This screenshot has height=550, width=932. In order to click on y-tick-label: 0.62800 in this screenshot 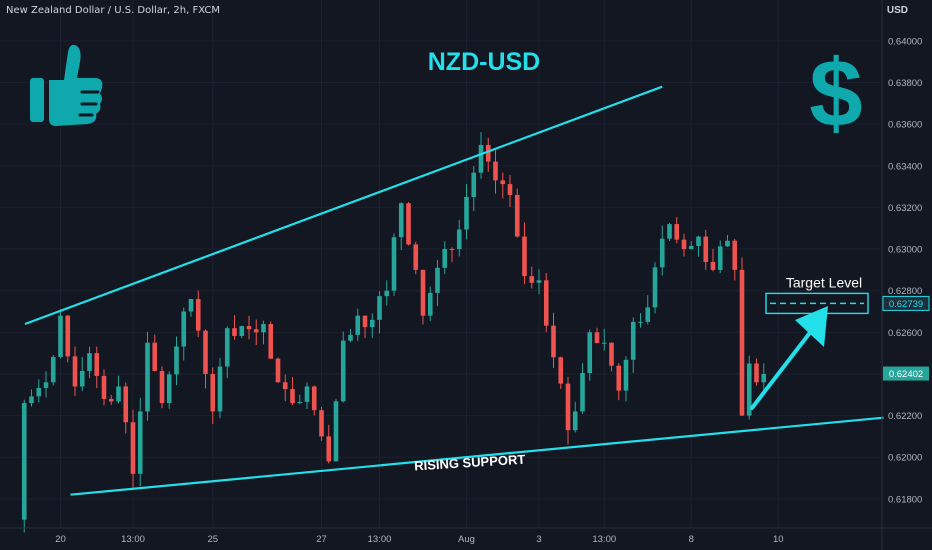, I will do `click(905, 291)`.